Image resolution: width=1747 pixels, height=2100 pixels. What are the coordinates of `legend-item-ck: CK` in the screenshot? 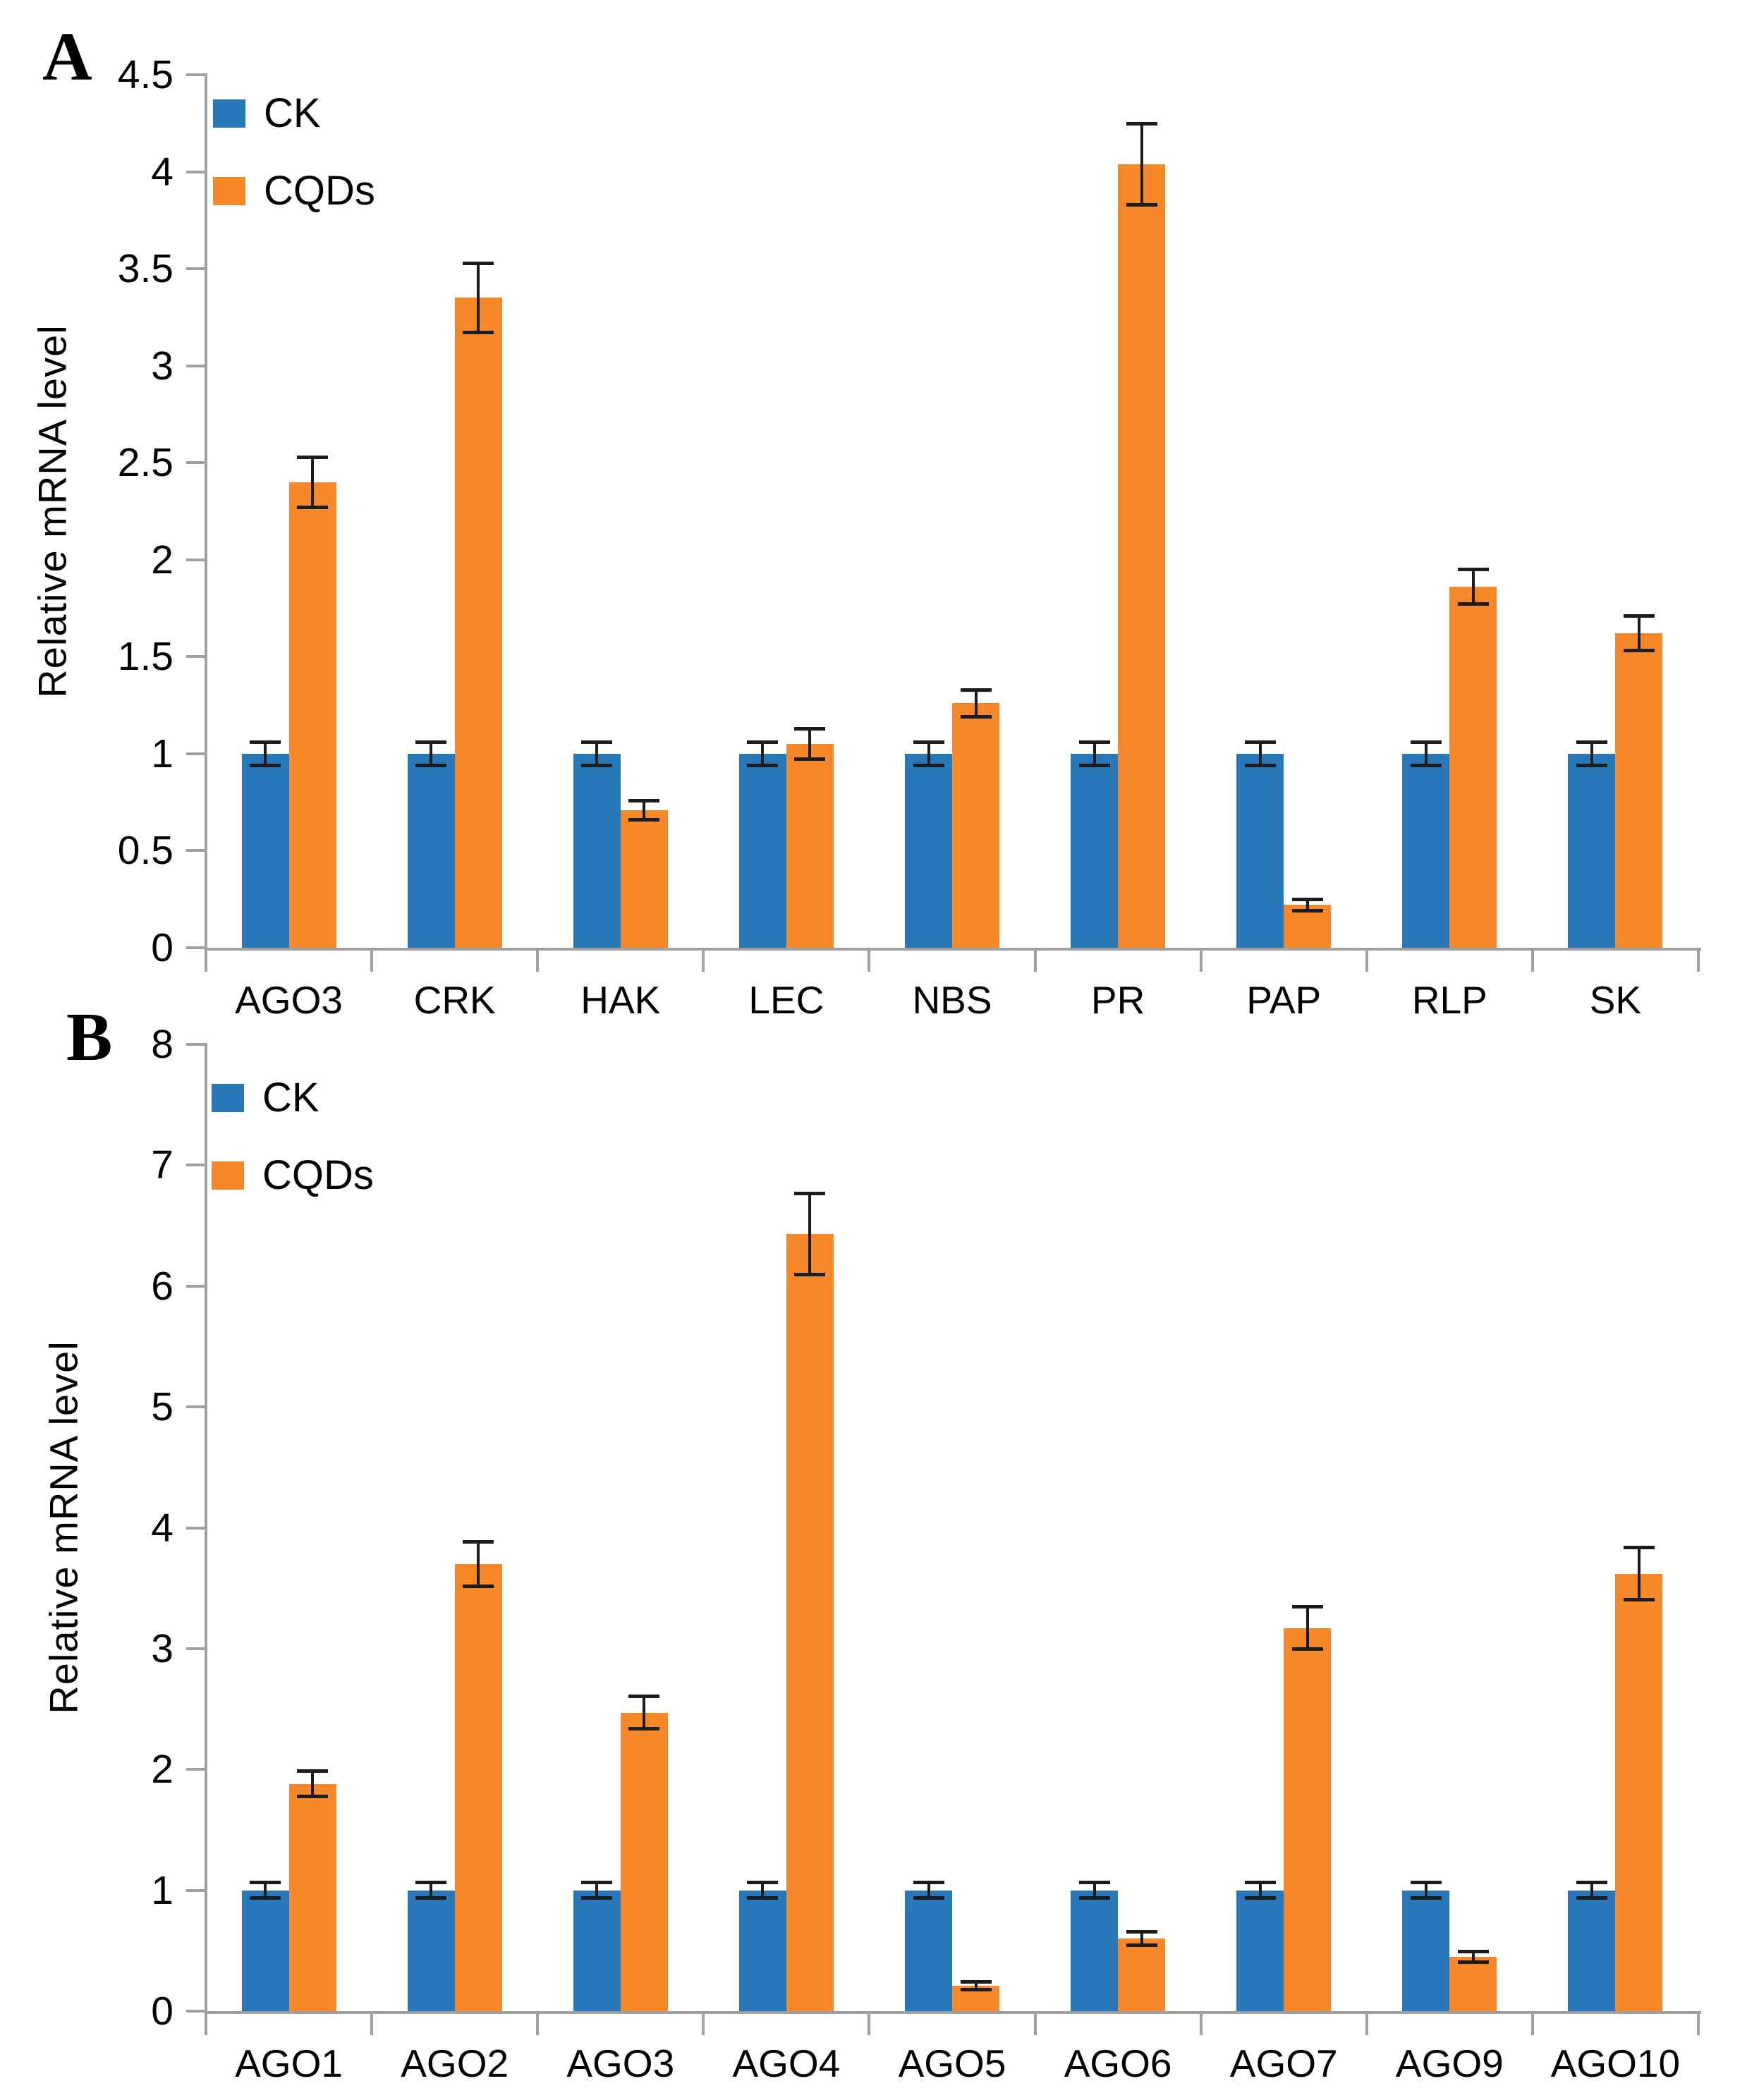 It's located at (294, 113).